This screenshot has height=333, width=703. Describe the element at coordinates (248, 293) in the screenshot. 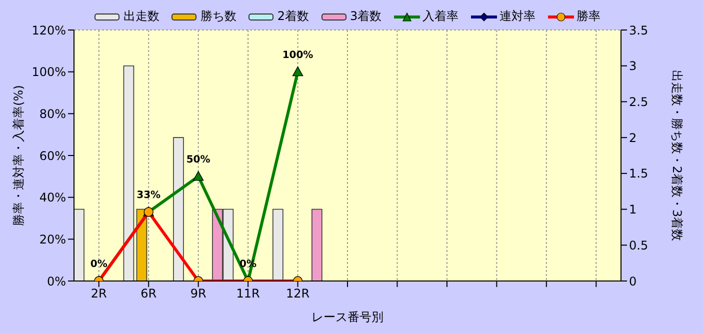

I see `x-tick-label: 11R` at that location.